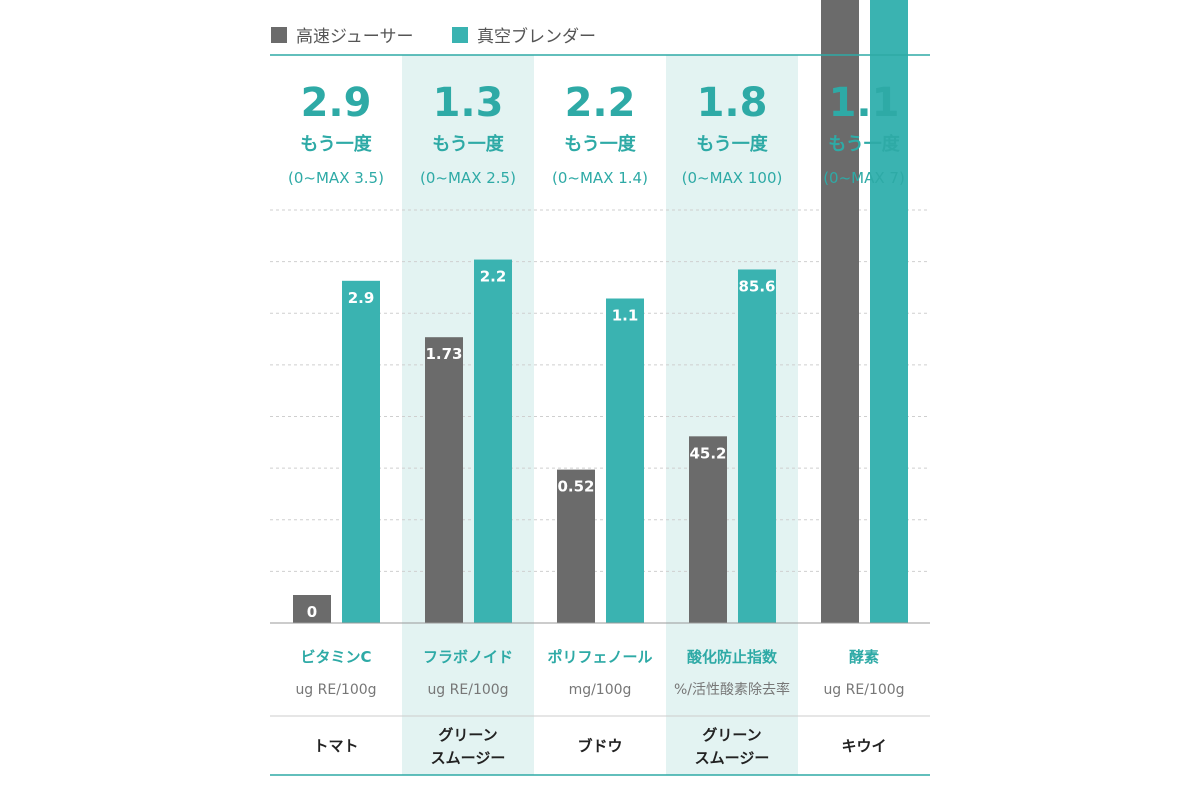 The width and height of the screenshot is (1200, 800). I want to click on range-text: (0~MAX 1.4), so click(600, 178).